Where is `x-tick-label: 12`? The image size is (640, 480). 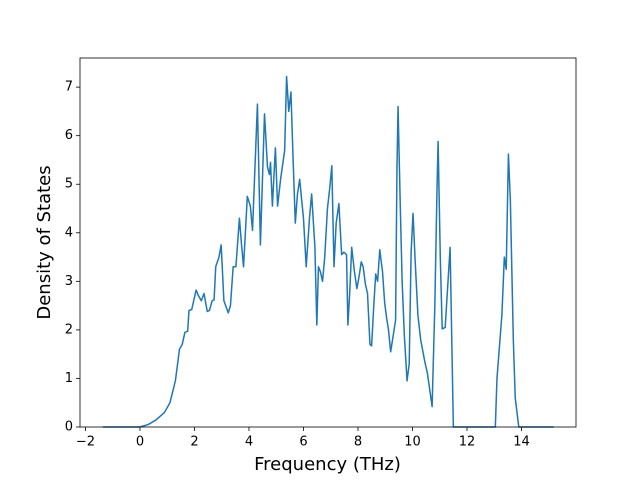 x-tick-label: 12 is located at coordinates (467, 442).